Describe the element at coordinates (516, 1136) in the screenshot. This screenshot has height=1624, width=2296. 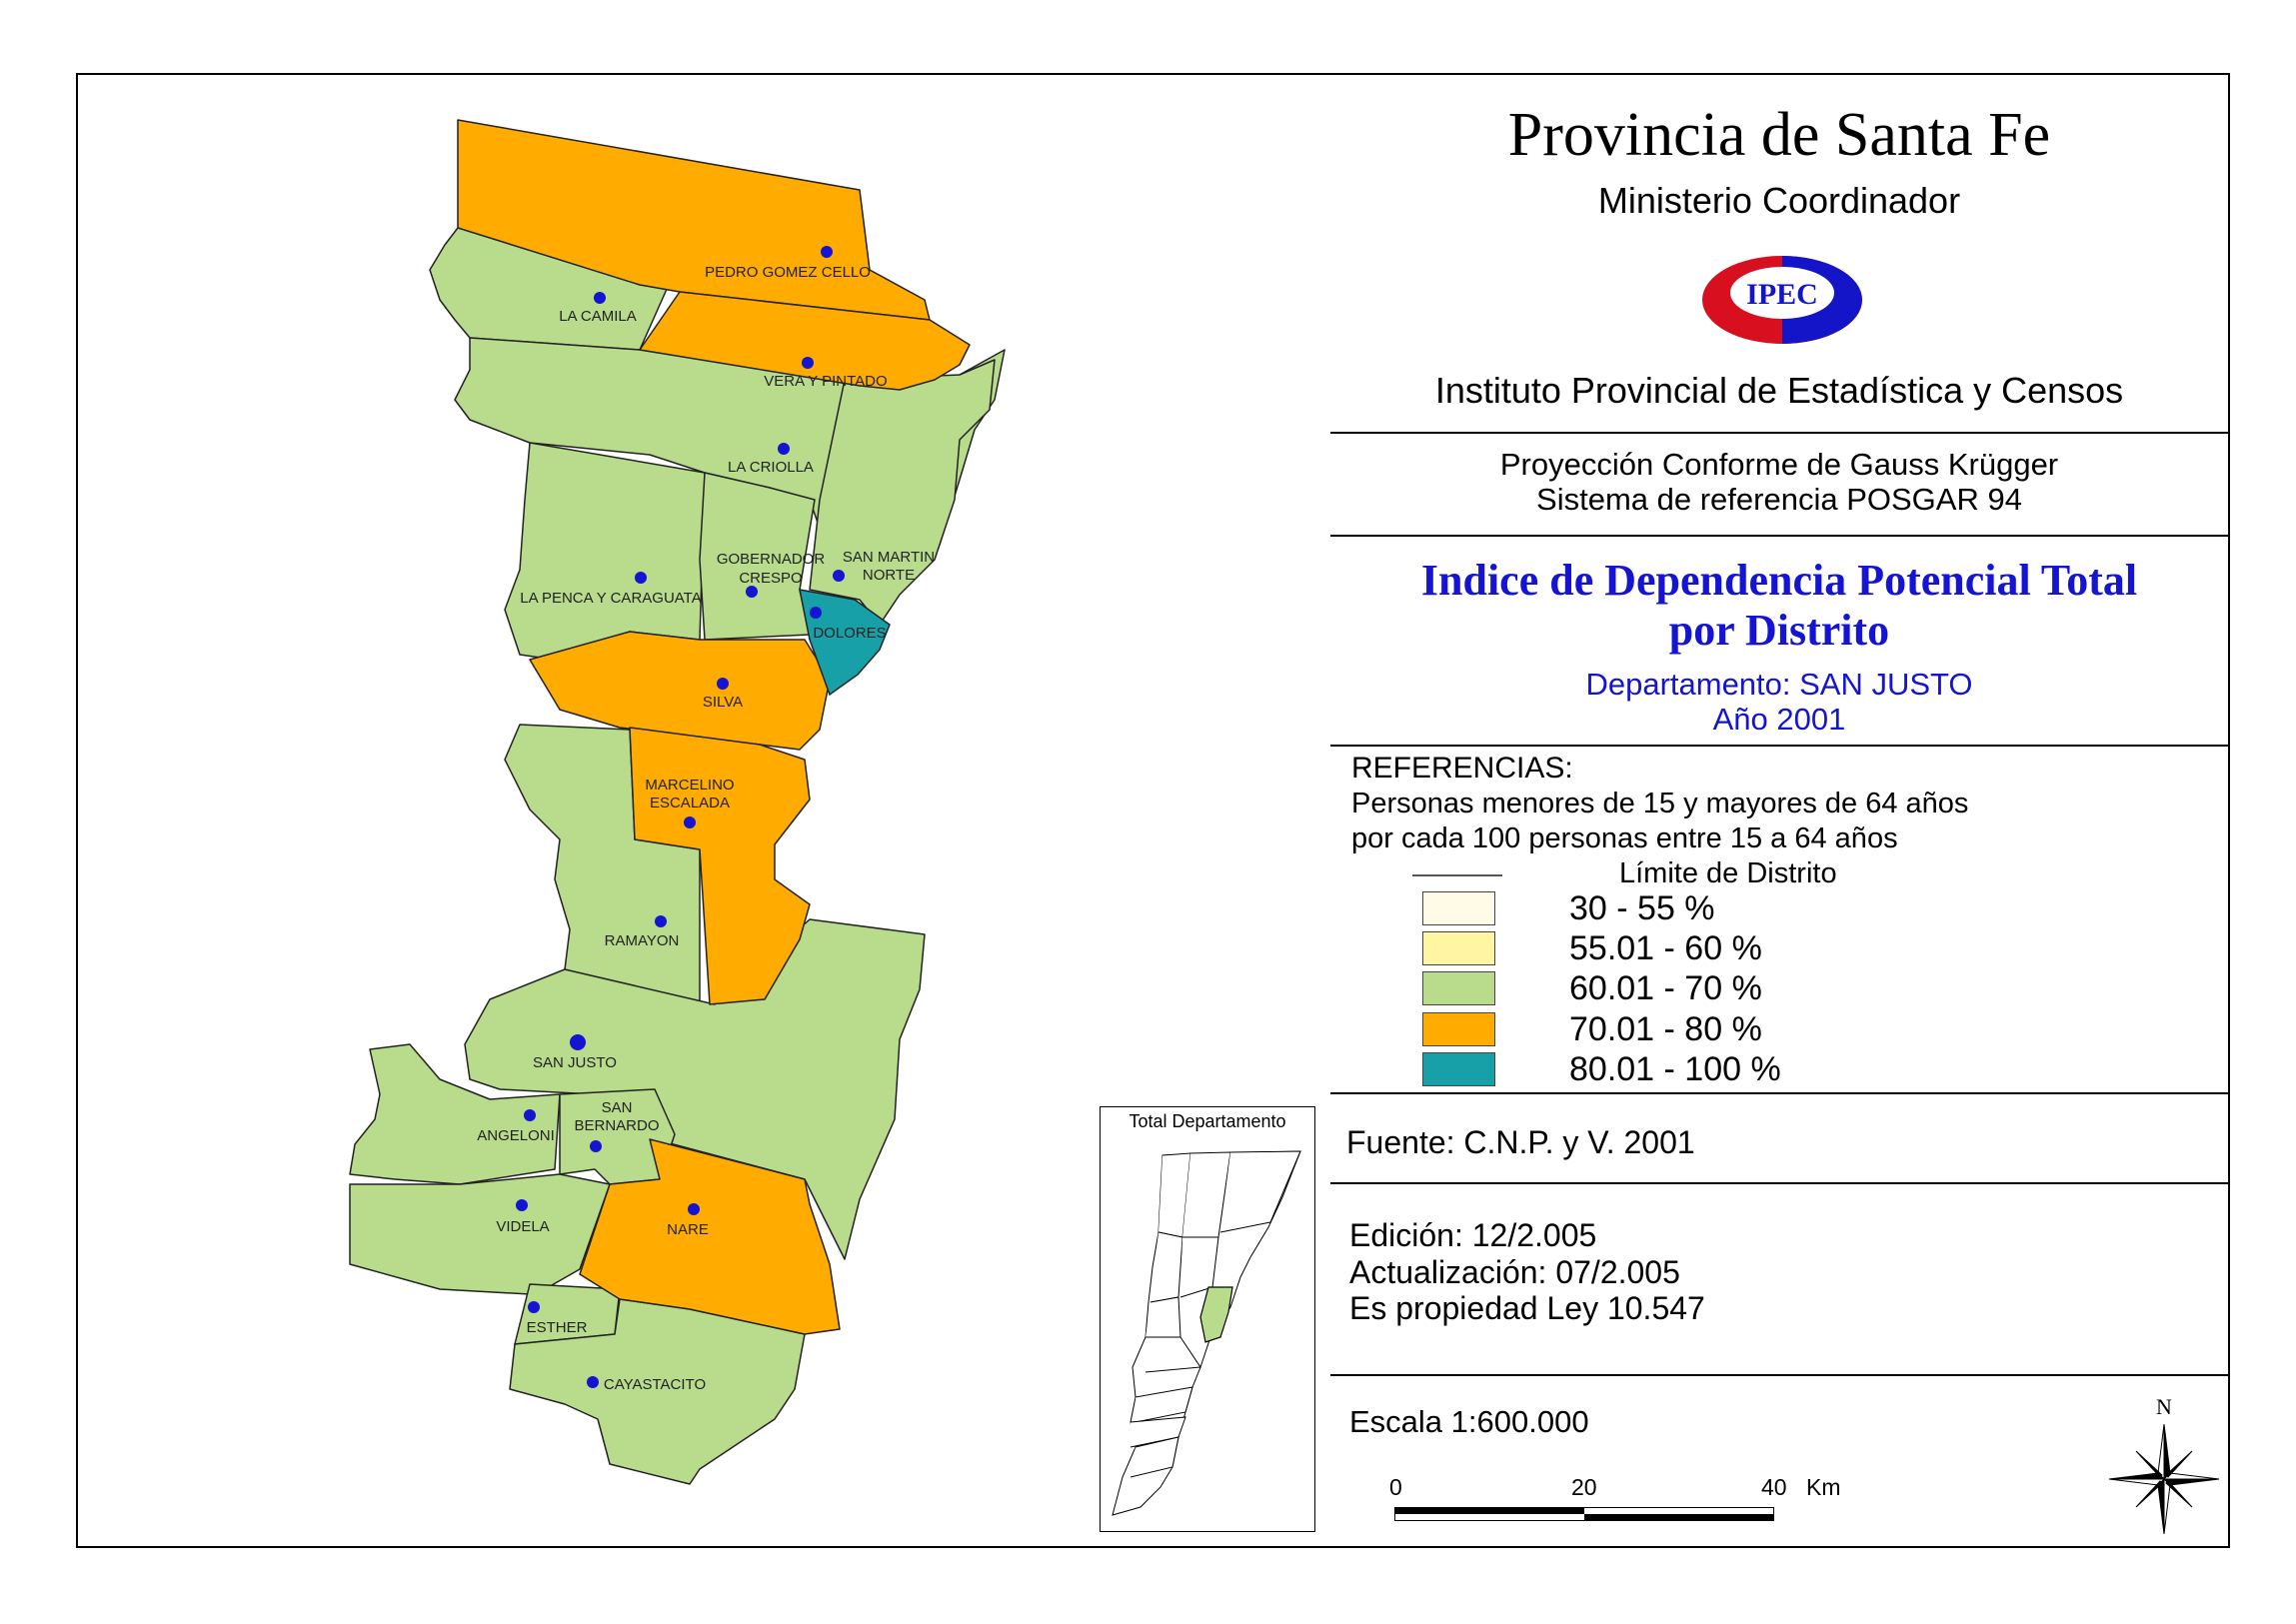
I see `label-angeloni: ANGELONI` at that location.